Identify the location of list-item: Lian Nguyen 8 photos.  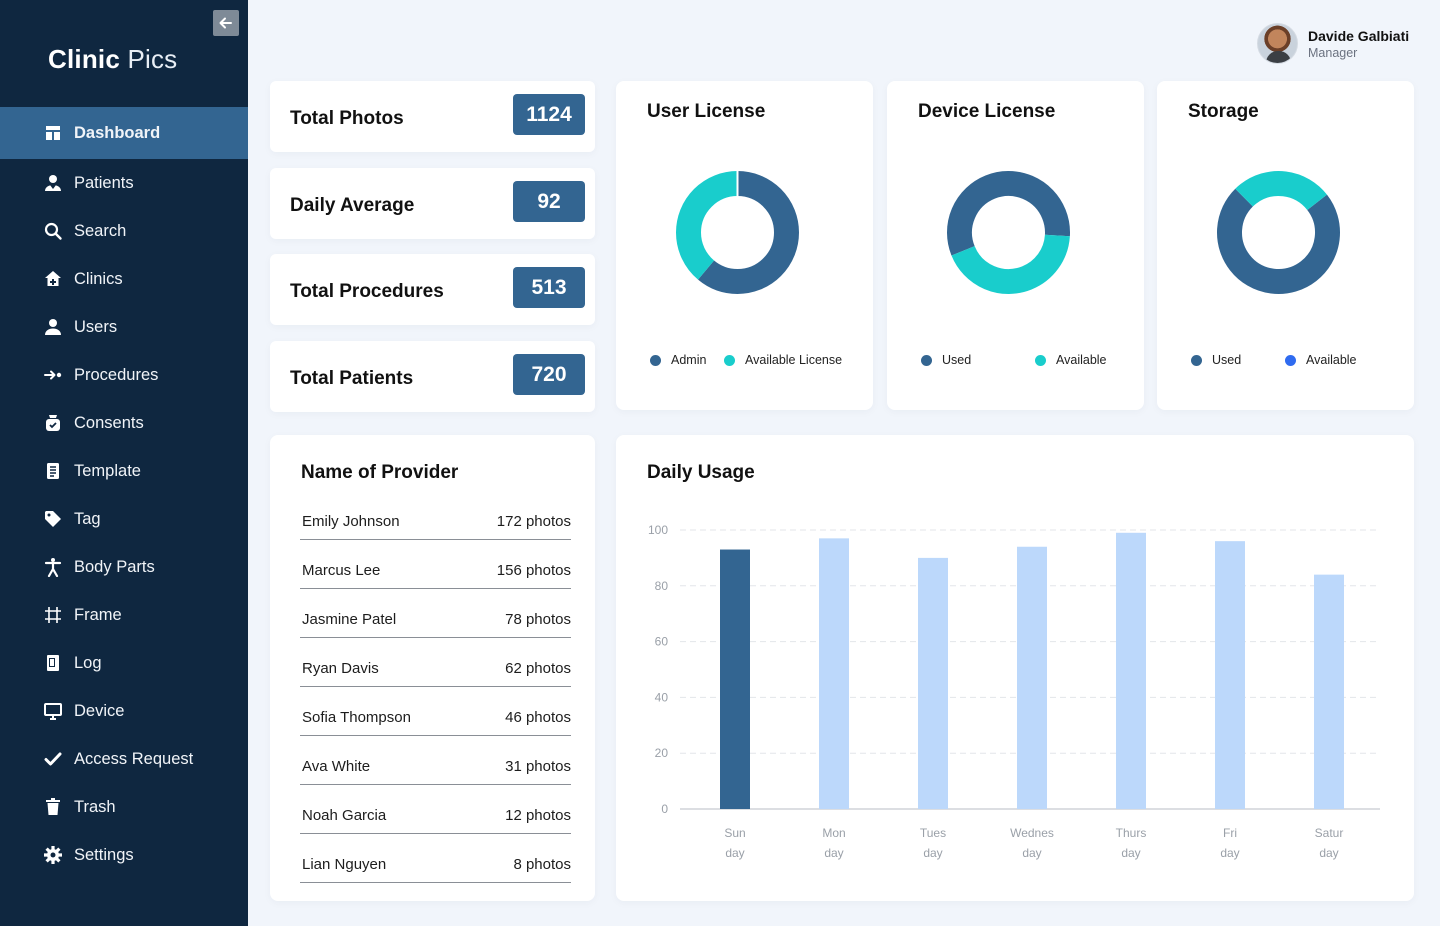
(435, 858).